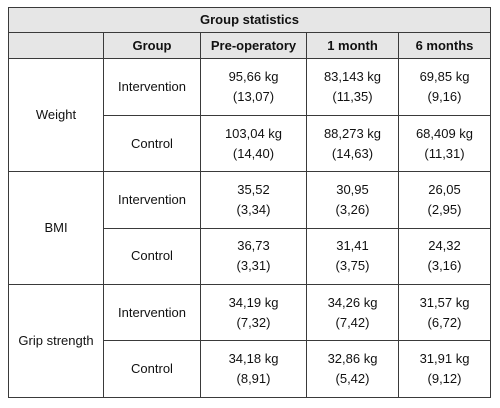 The width and height of the screenshot is (500, 408). I want to click on value-cell: 83,143 kg (11,35), so click(352, 87).